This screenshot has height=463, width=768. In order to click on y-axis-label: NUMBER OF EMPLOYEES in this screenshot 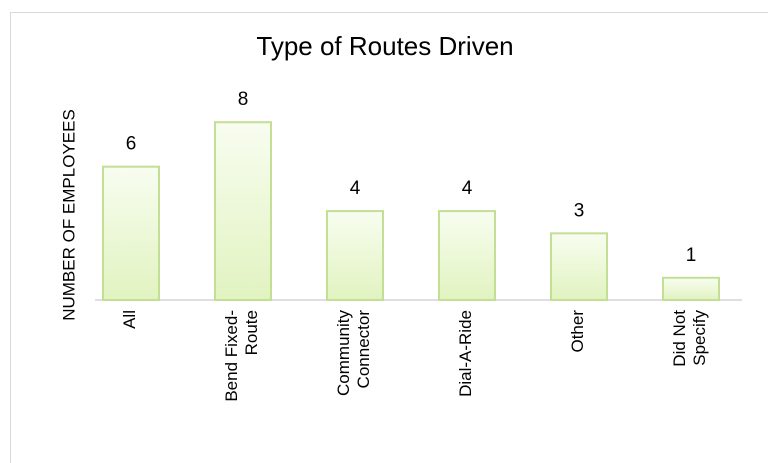, I will do `click(68, 215)`.